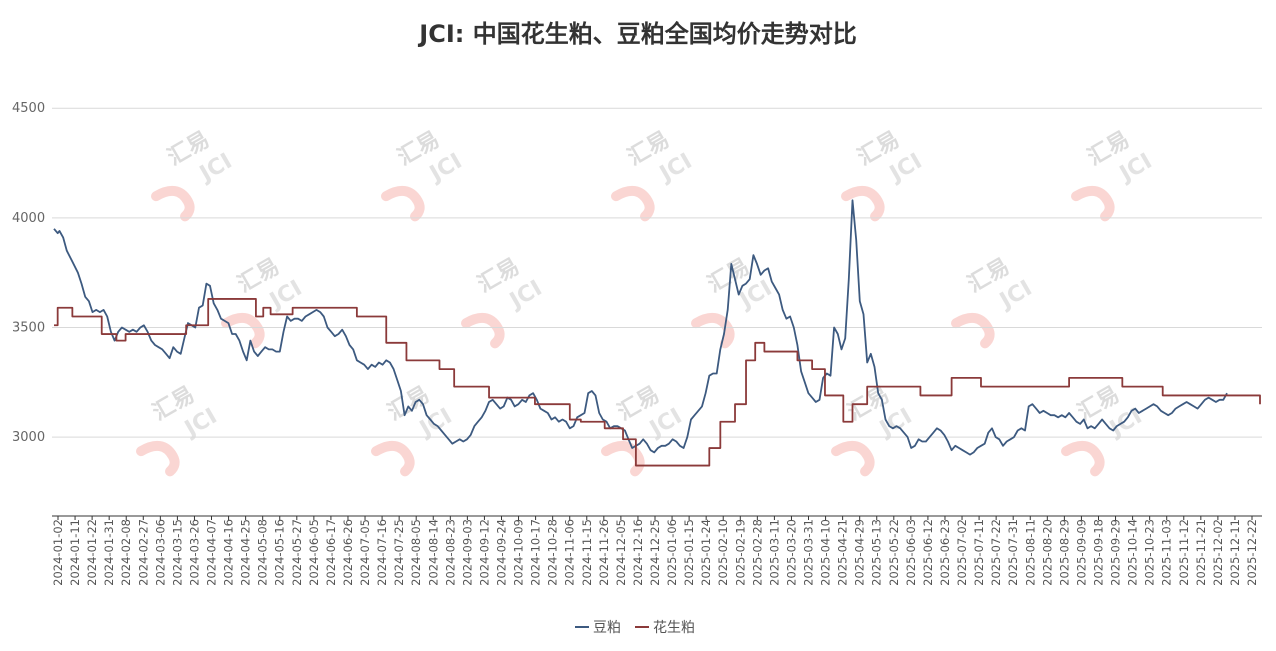 The width and height of the screenshot is (1276, 651). What do you see at coordinates (382, 552) in the screenshot?
I see `x-tick-label: 2024-07-16` at bounding box center [382, 552].